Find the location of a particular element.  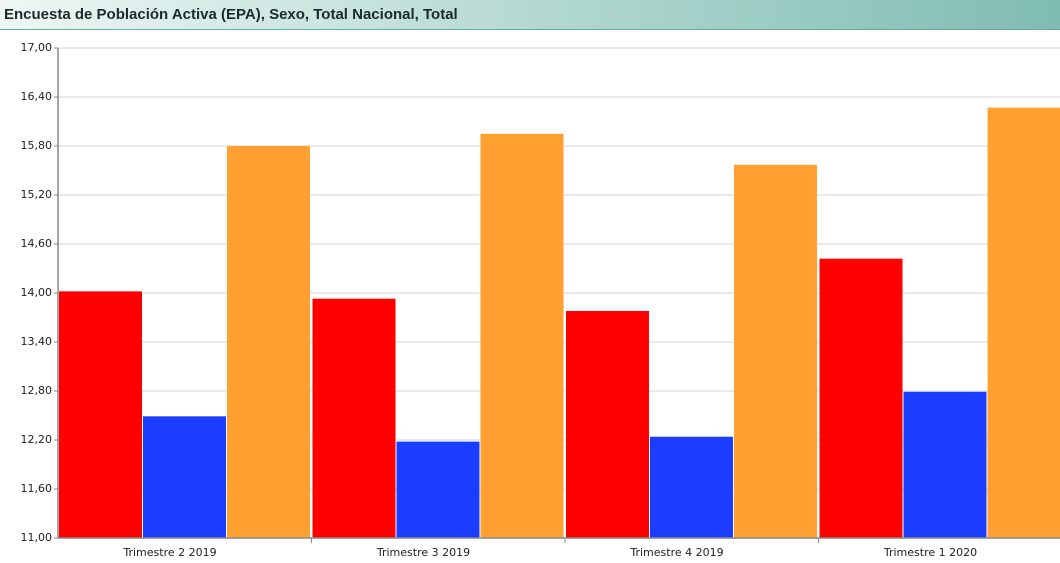

x-tick-label: Trimestre 4 2019 is located at coordinates (676, 552).